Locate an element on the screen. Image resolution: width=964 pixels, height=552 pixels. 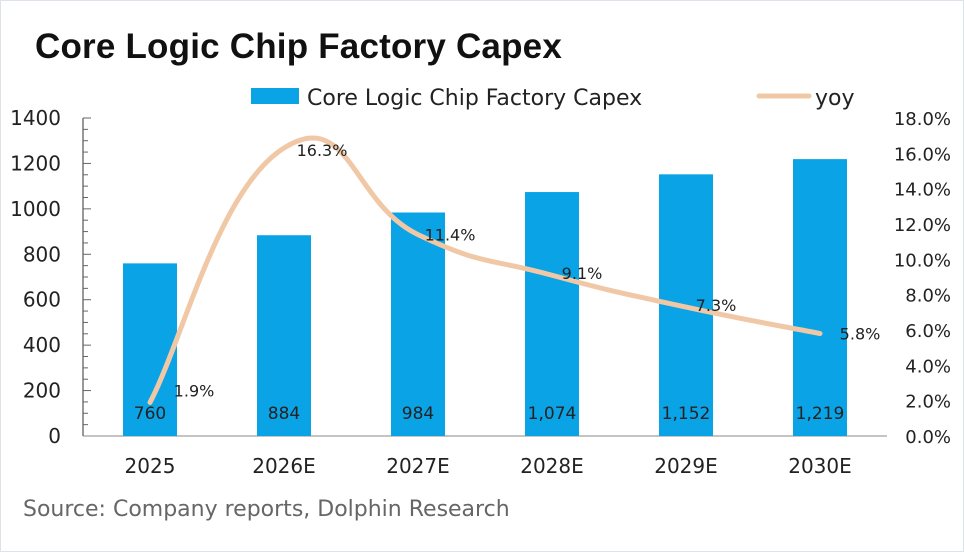
legend-line-label: yoy is located at coordinates (835, 98).